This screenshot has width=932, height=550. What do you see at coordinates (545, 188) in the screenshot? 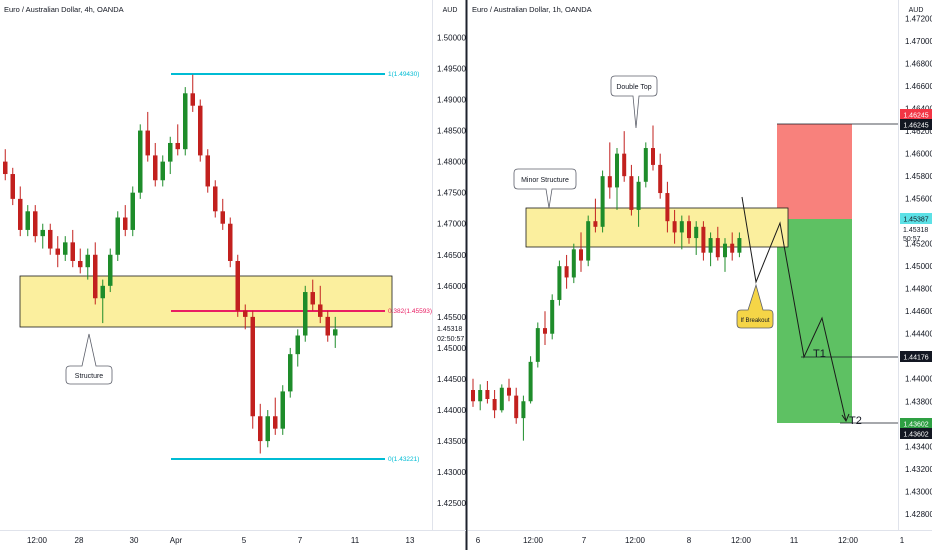
I see `minor-structure-callout` at bounding box center [545, 188].